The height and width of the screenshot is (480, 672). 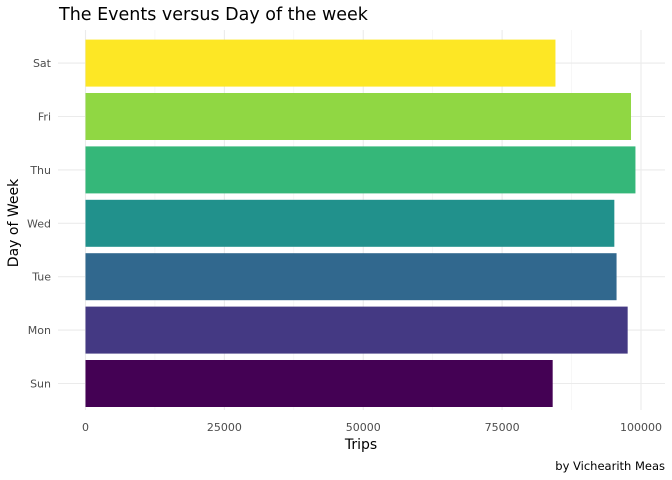 What do you see at coordinates (40, 384) in the screenshot?
I see `y-tick-label-sun: Sun` at bounding box center [40, 384].